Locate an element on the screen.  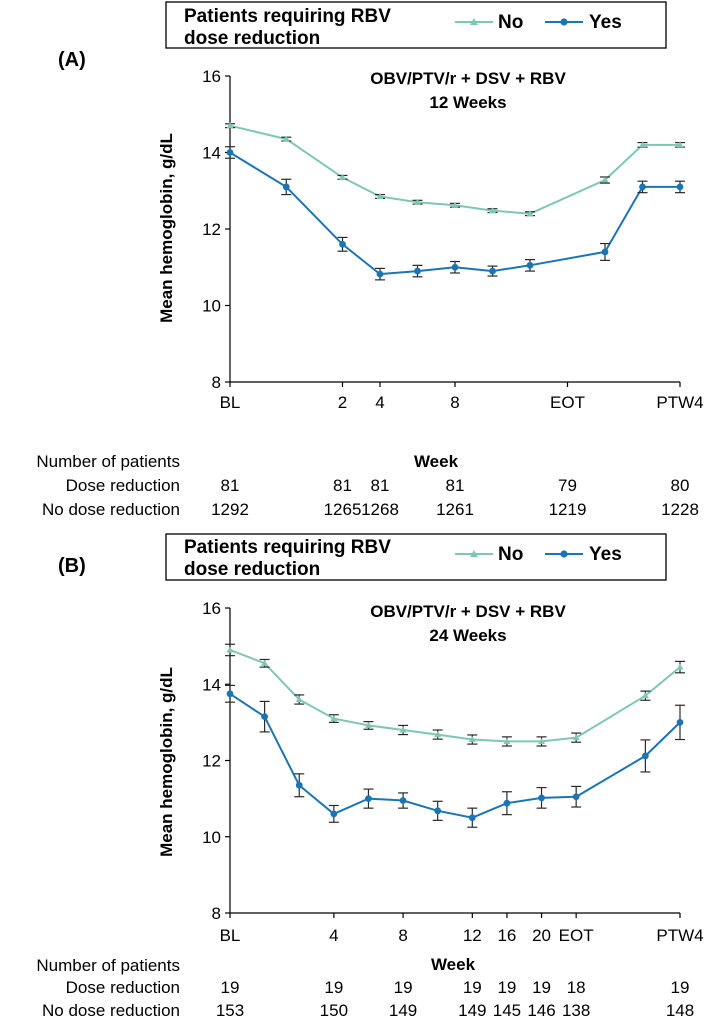
legend-a-box is located at coordinates (416, 25).